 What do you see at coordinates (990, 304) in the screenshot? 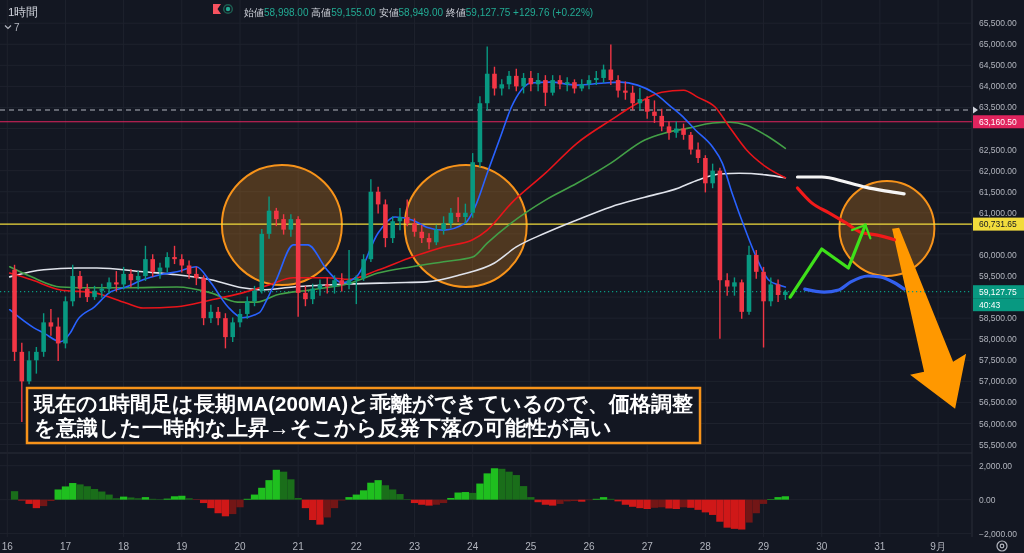
I see `text: 40:43` at bounding box center [990, 304].